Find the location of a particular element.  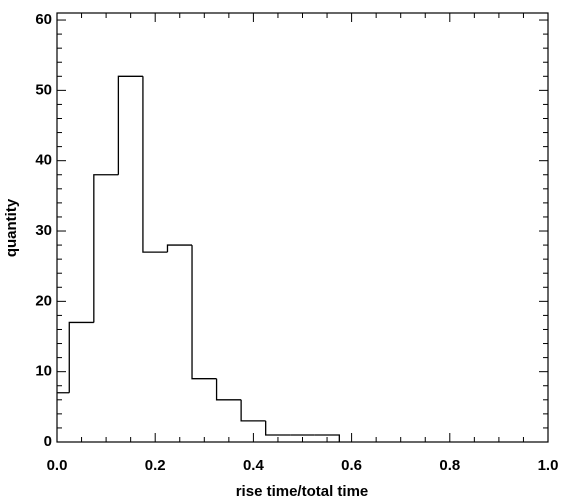

y-tick-label: 60 is located at coordinates (43, 19).